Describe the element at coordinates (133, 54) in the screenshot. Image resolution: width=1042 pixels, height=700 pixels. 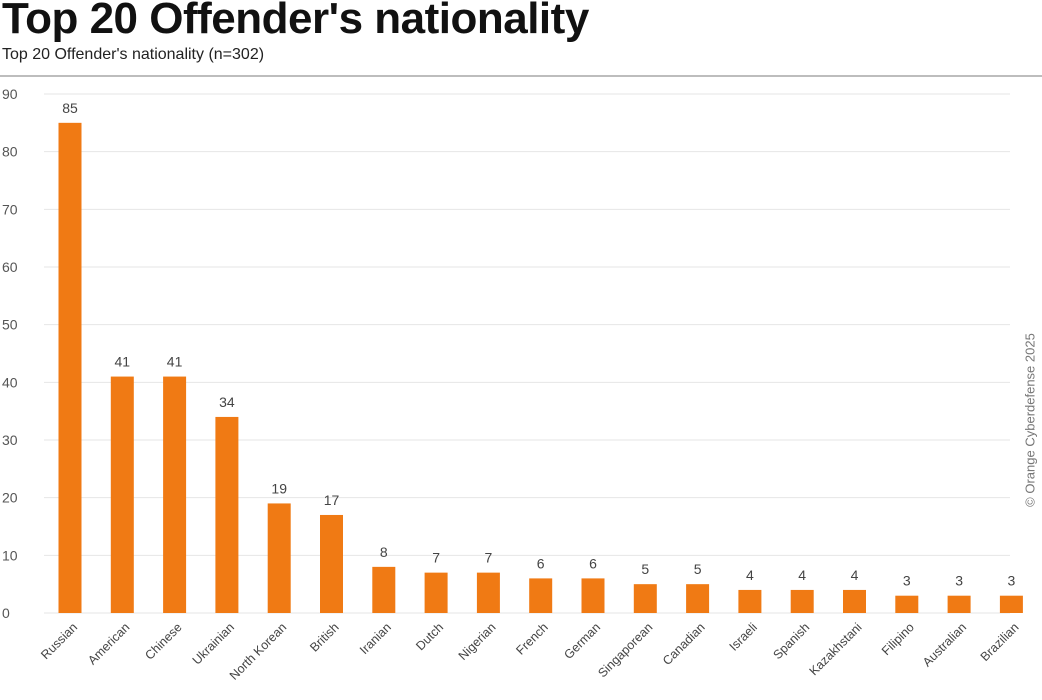
I see `chart-subtitle: Top 20 Offender's nationality (n=302)` at that location.